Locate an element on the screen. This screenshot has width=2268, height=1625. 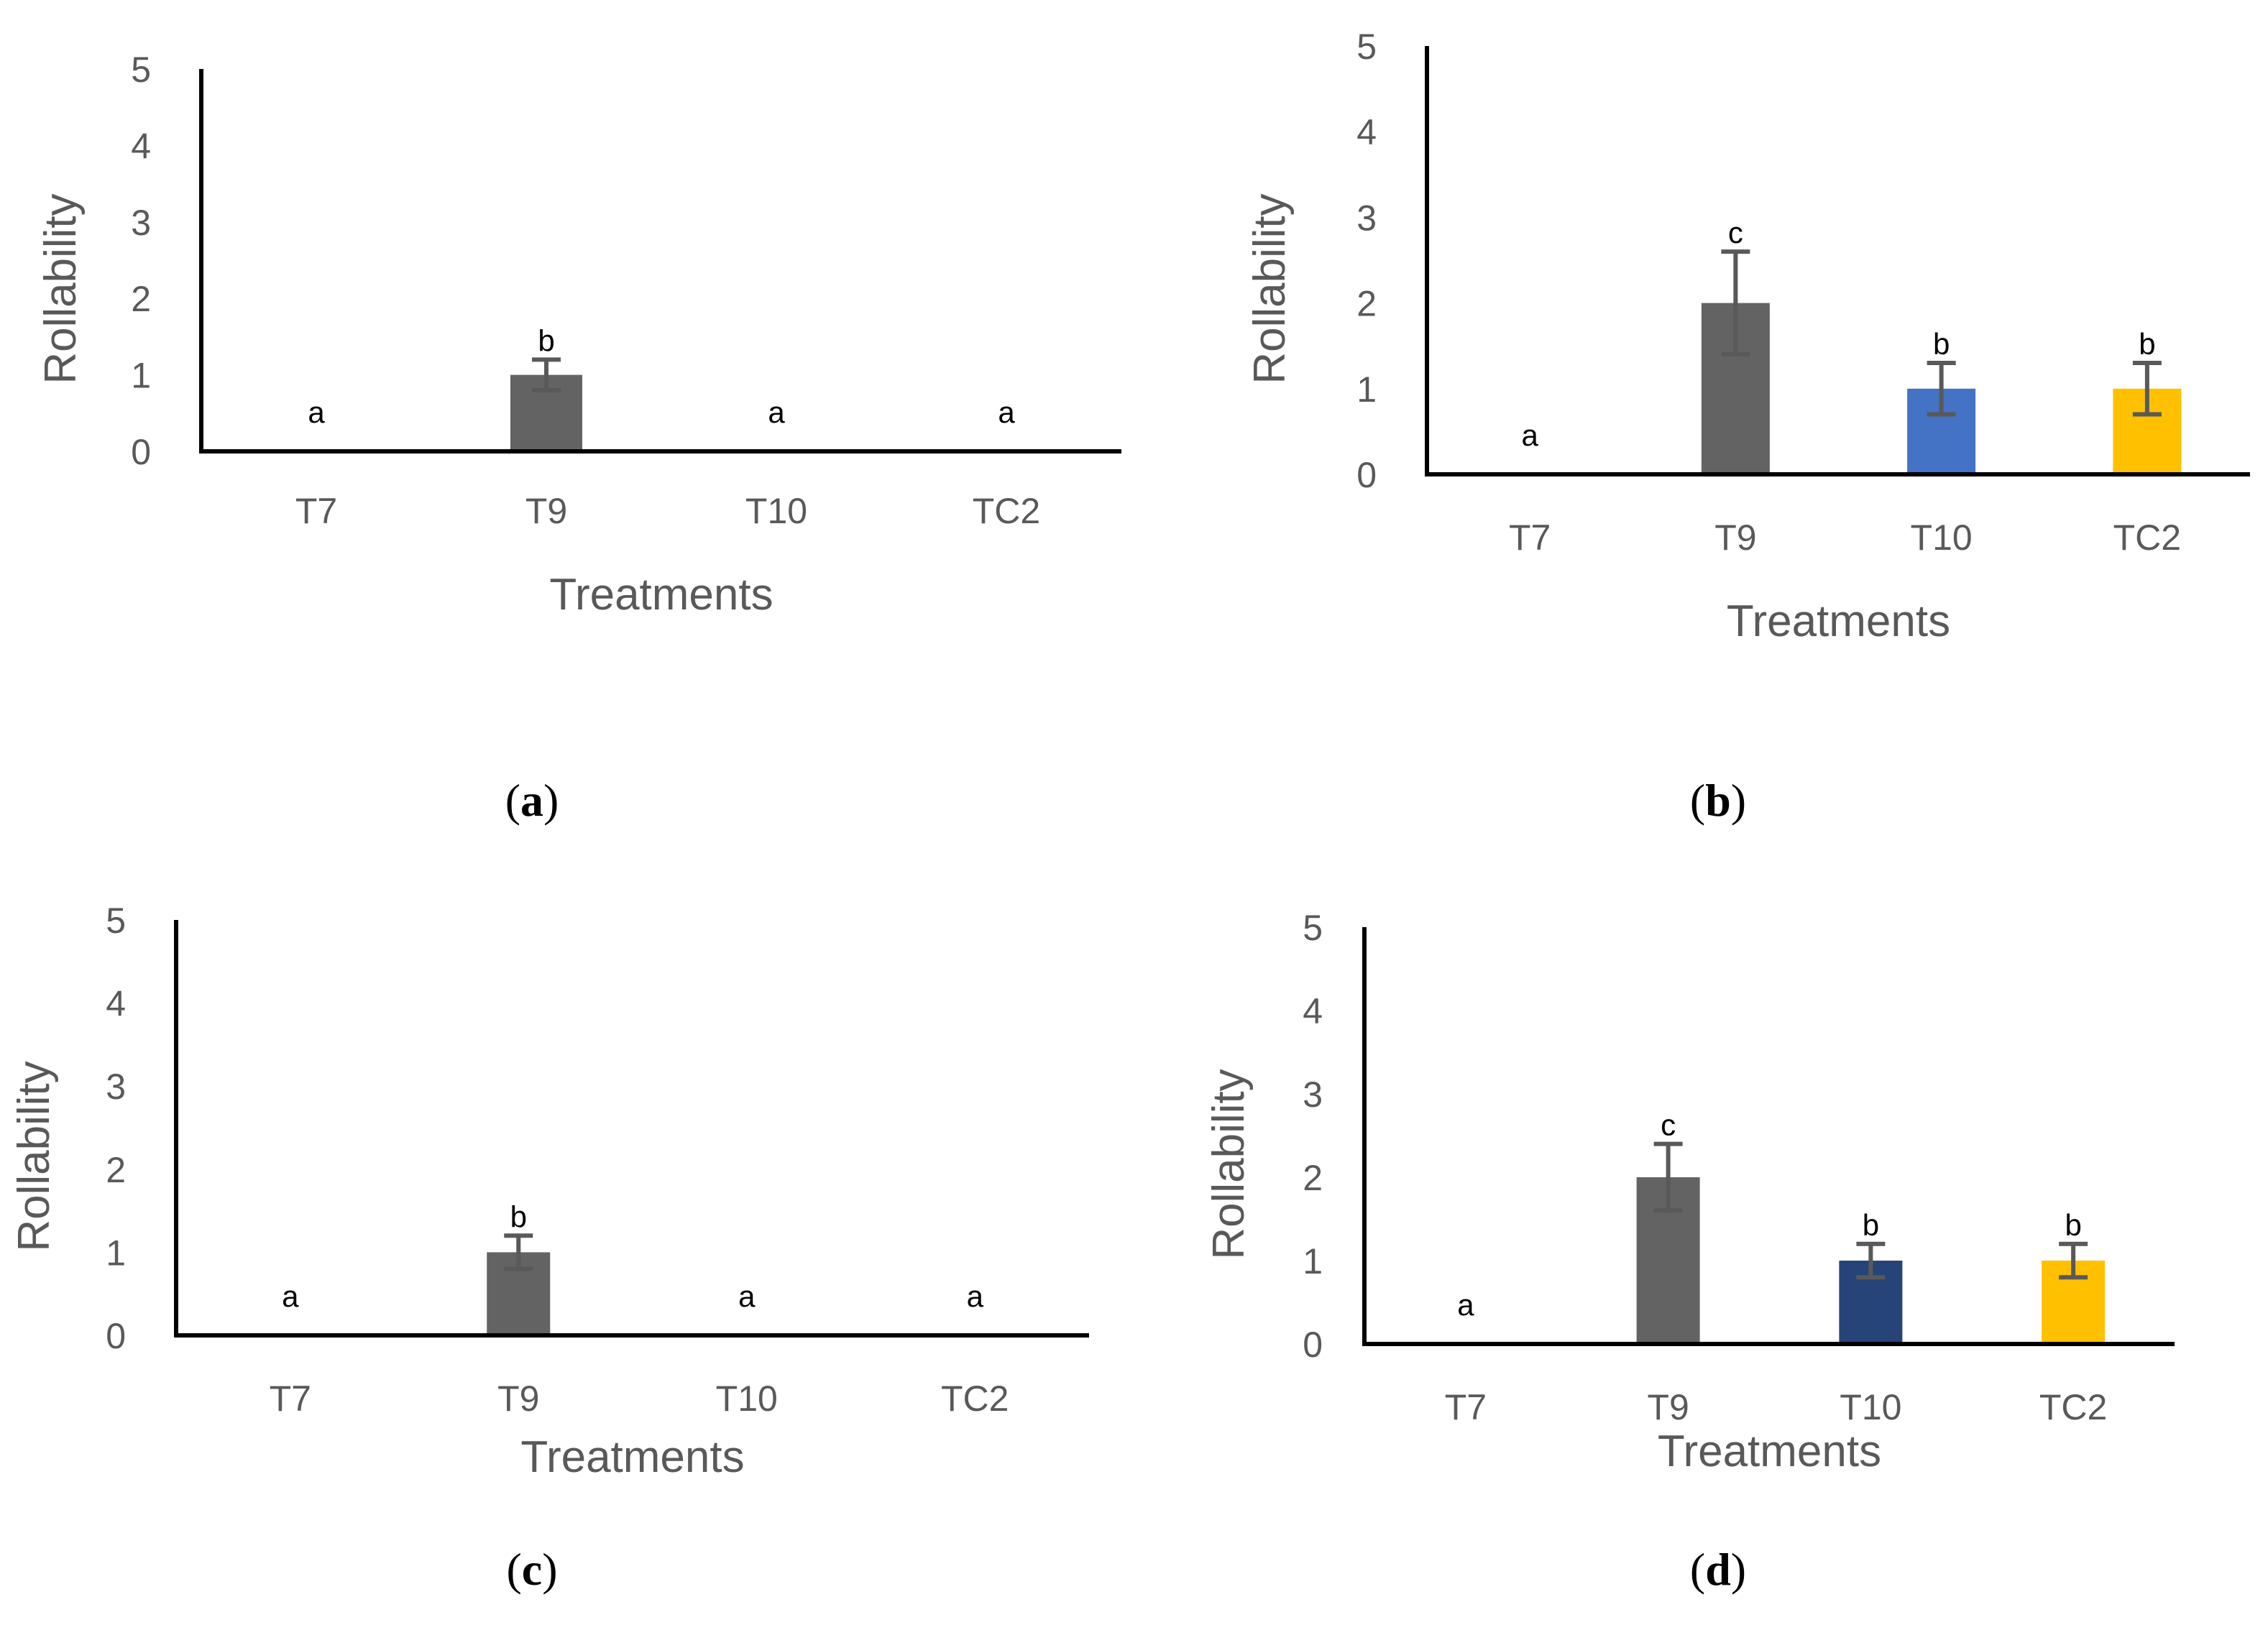
caption-letter: b is located at coordinates (1718, 800).